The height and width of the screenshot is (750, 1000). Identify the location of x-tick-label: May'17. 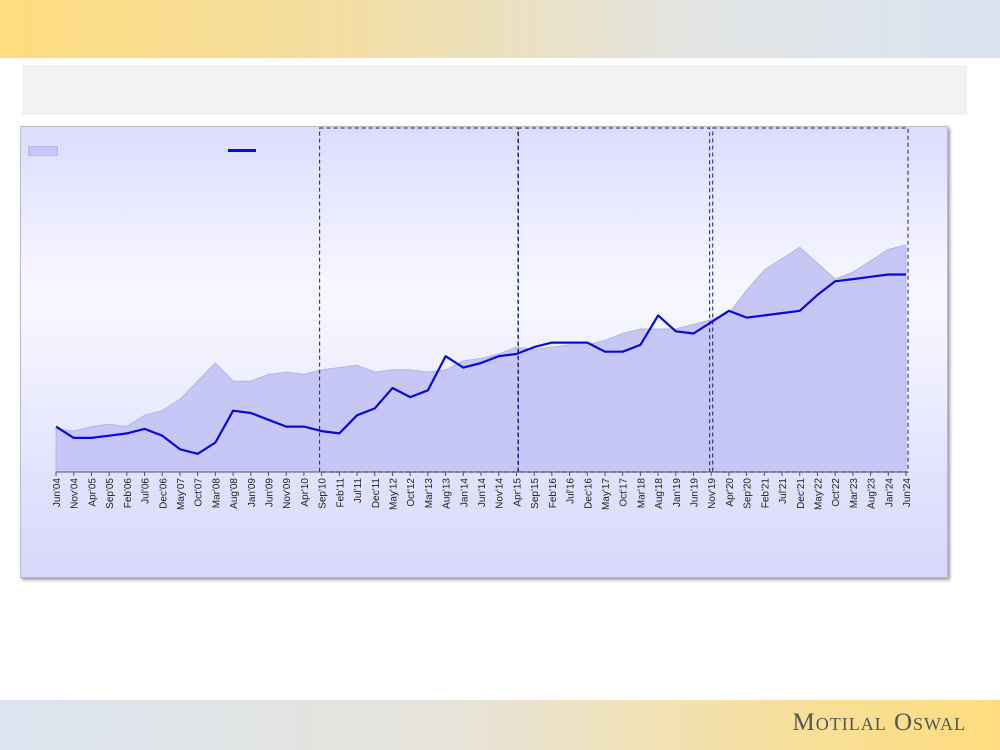
(606, 494).